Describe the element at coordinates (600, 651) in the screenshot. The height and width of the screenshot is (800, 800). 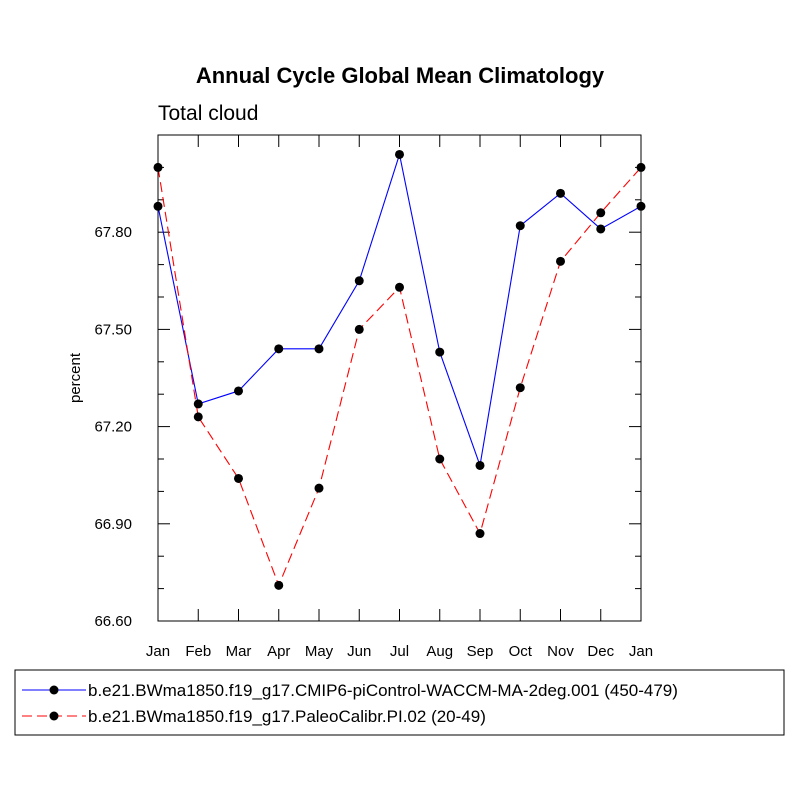
I see `x-tick-label: Dec` at that location.